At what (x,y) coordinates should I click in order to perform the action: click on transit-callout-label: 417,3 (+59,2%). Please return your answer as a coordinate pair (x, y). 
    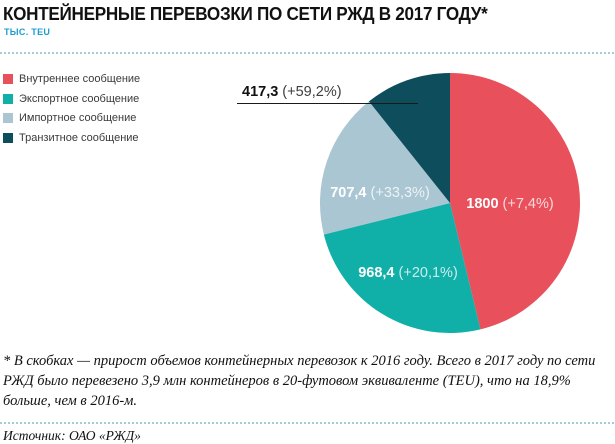
    Looking at the image, I should click on (292, 92).